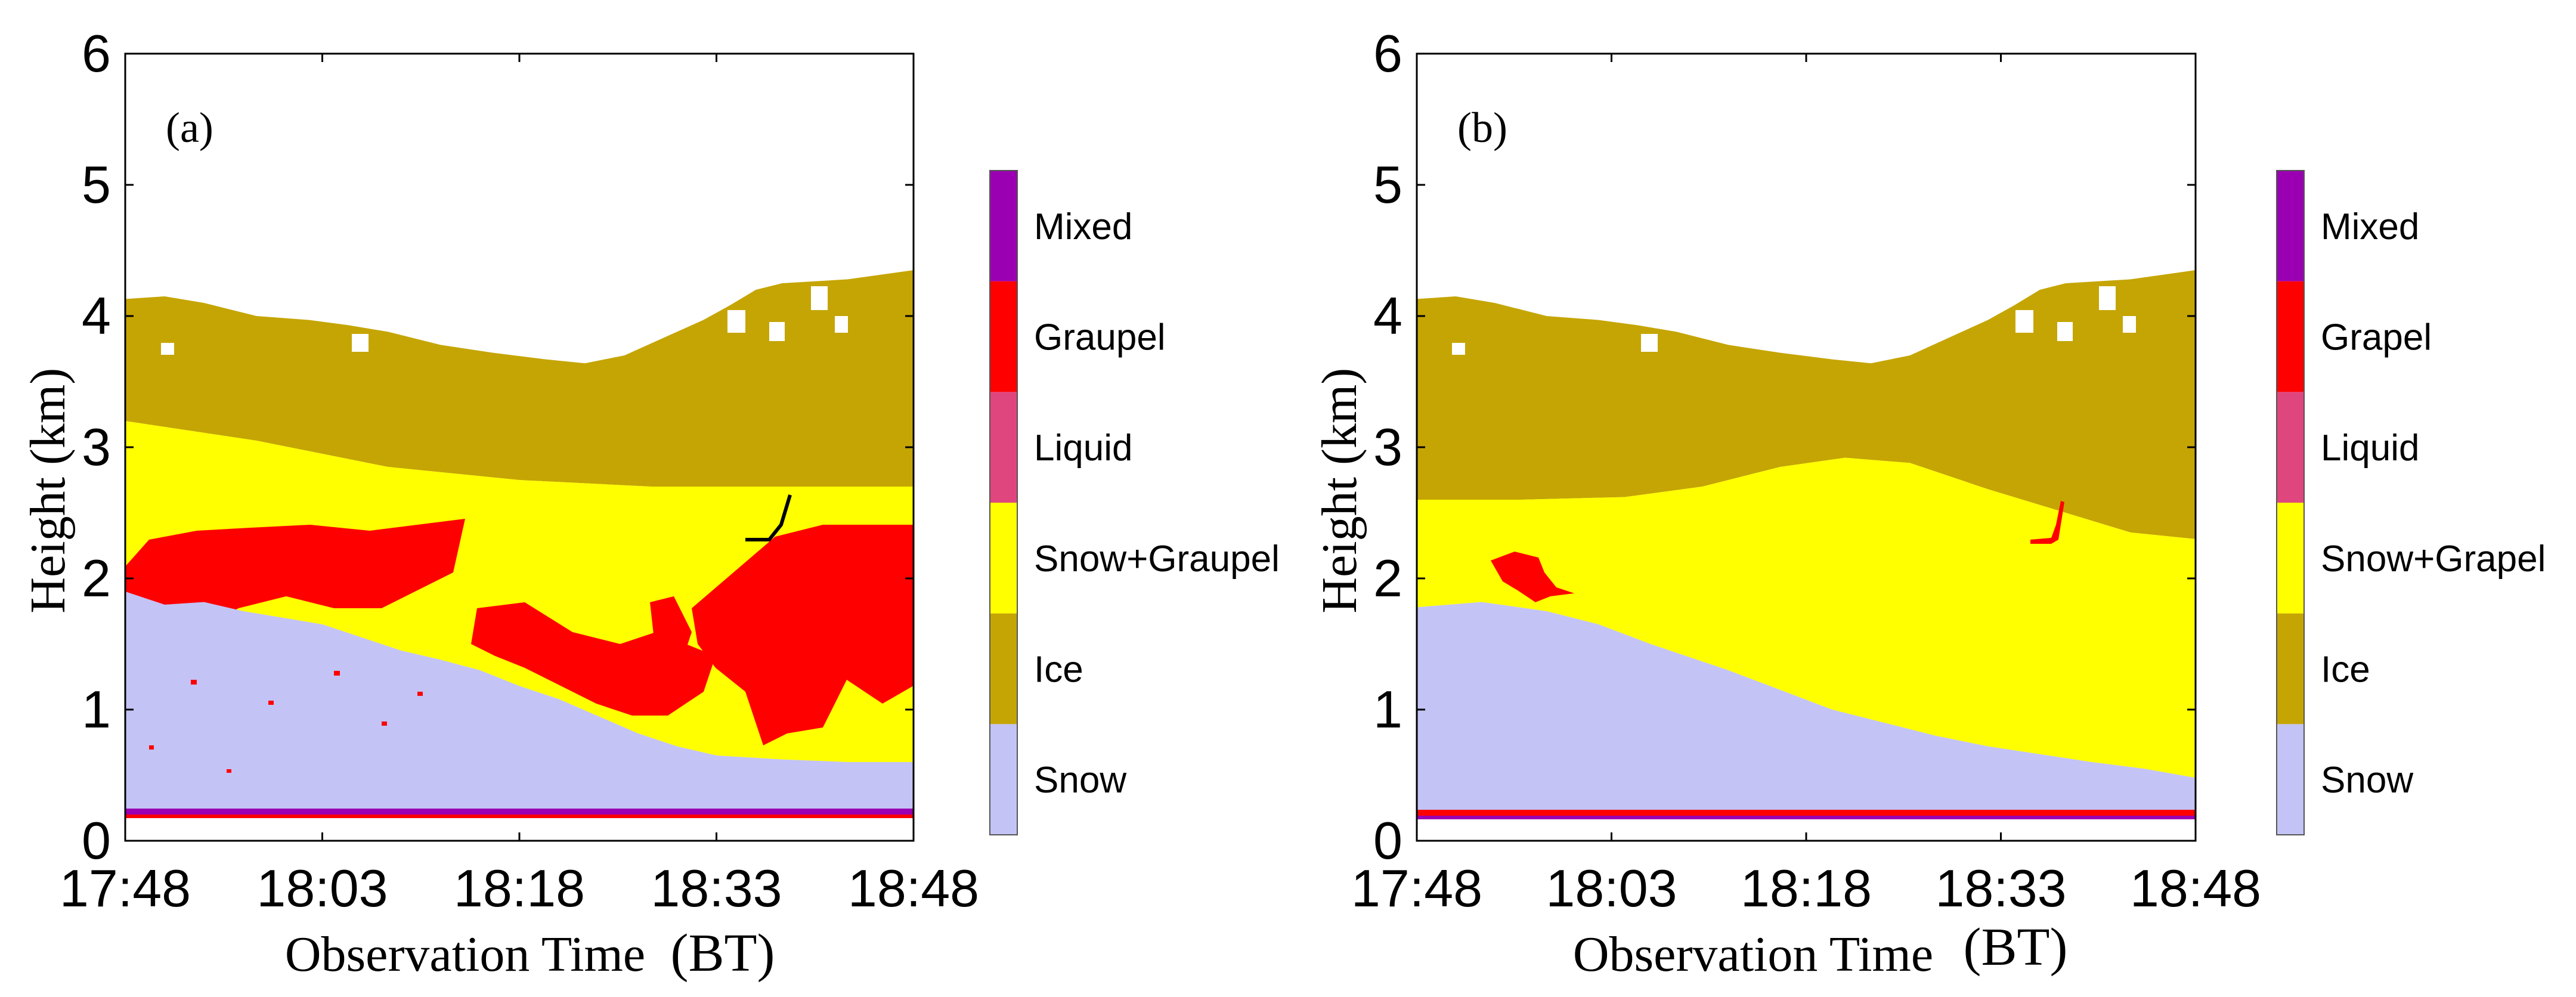 Image resolution: width=2576 pixels, height=997 pixels. What do you see at coordinates (1339, 545) in the screenshot?
I see `y-axis-label-b: Height` at bounding box center [1339, 545].